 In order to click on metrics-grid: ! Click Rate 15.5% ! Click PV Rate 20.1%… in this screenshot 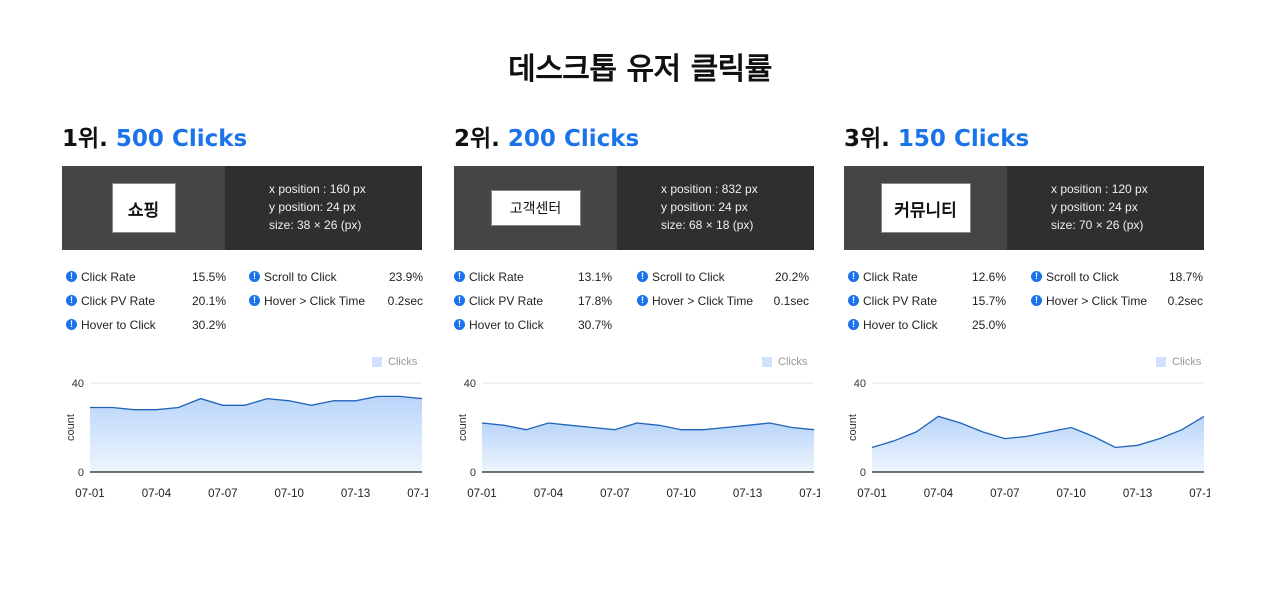, I will do `click(243, 306)`.